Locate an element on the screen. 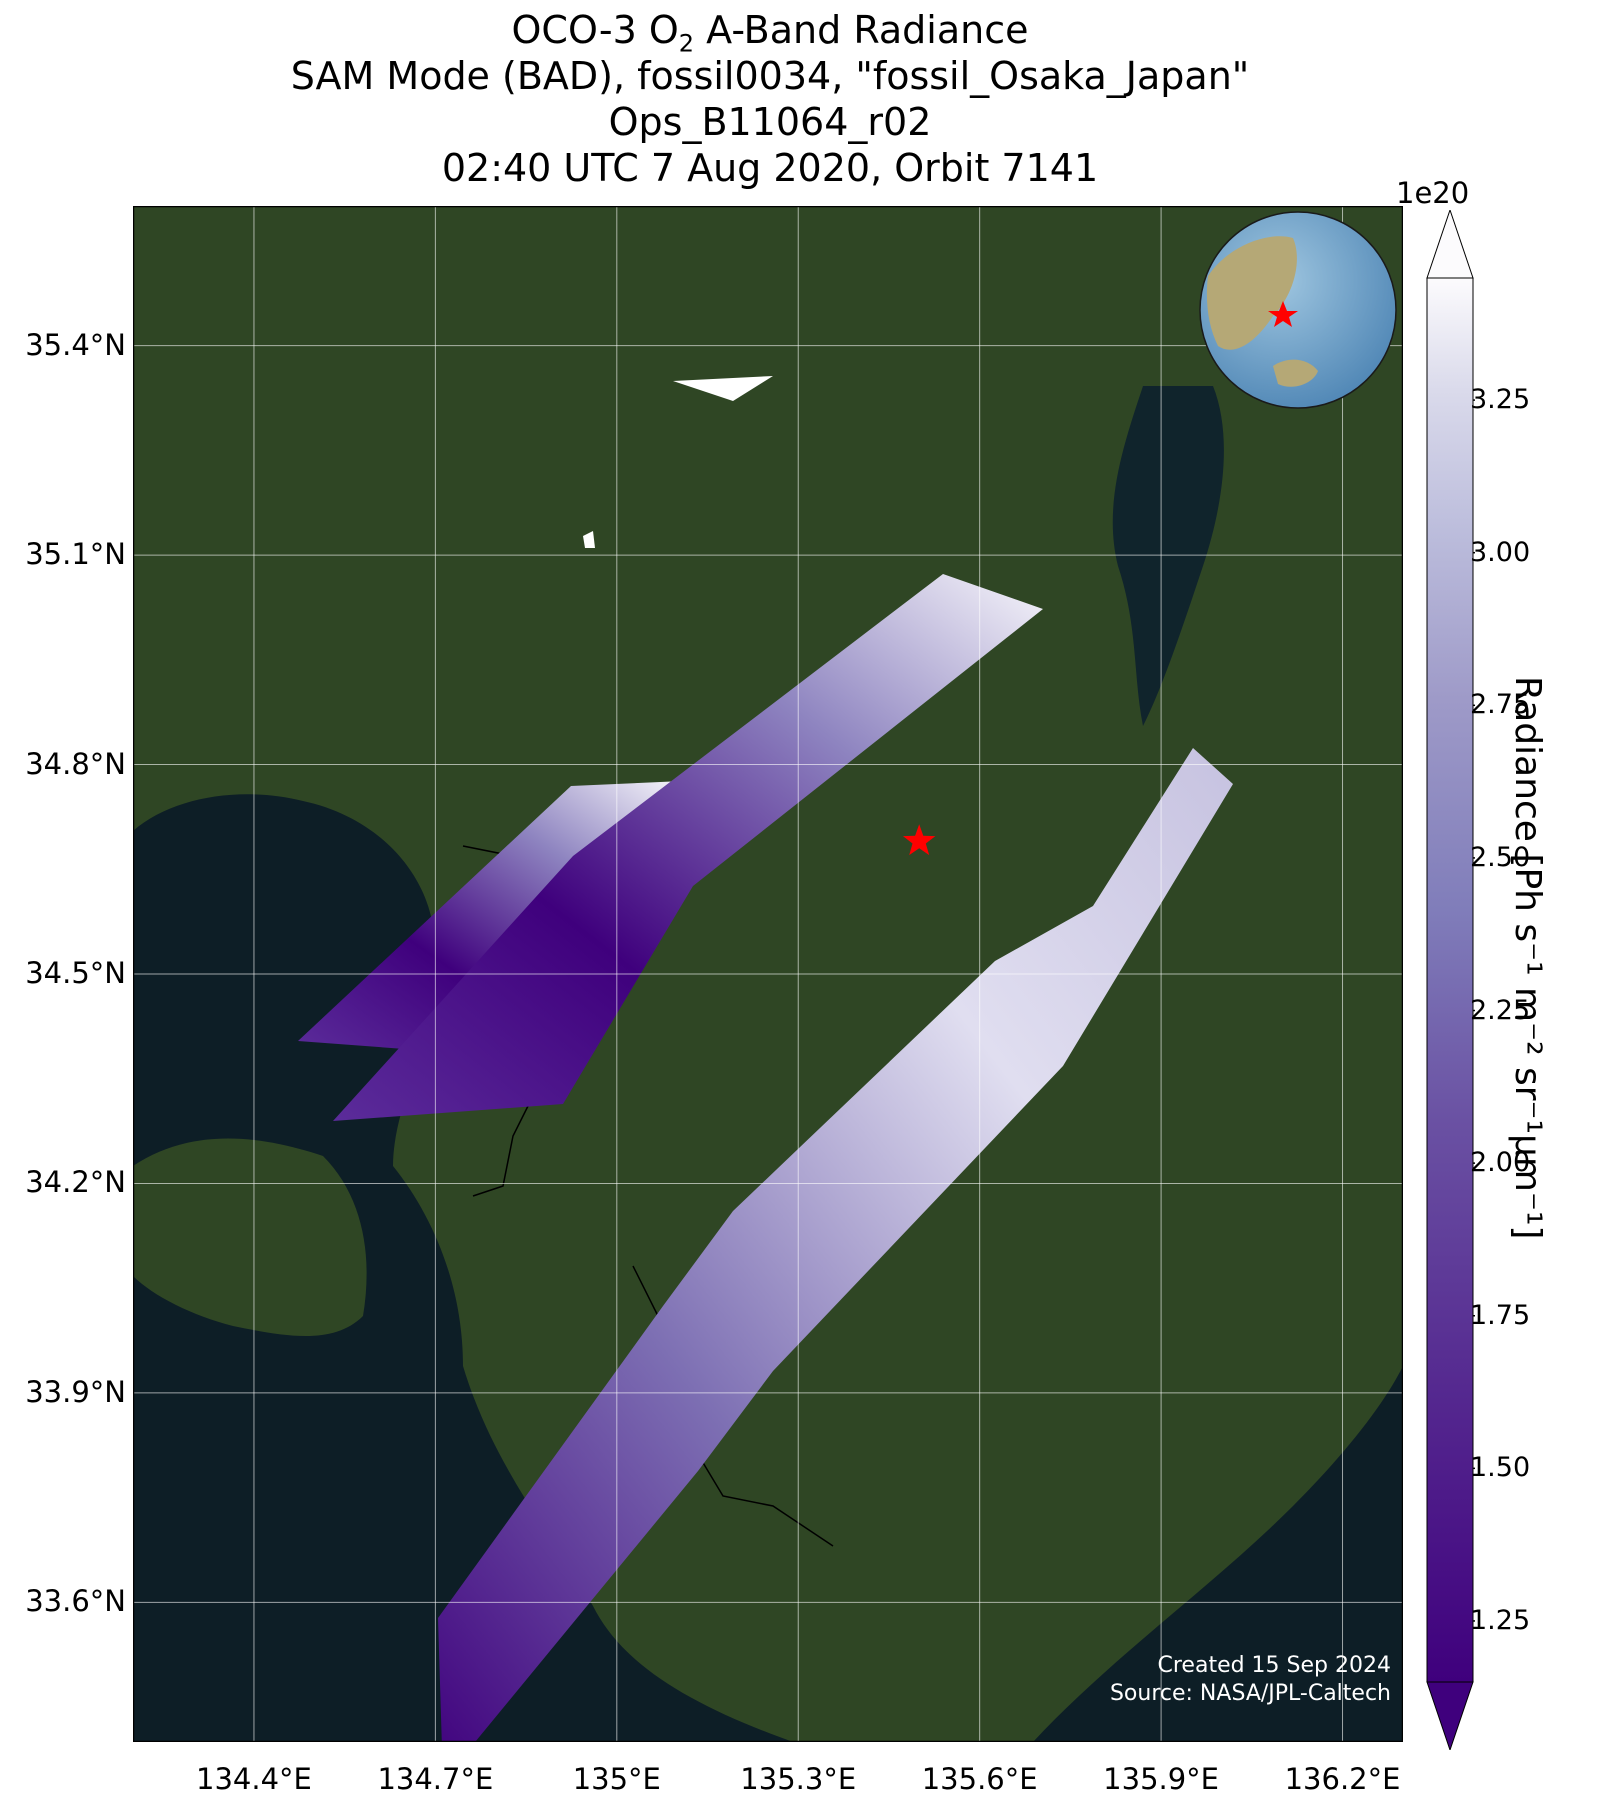  colorbar-tick-label: 3.25 is located at coordinates (1500, 400).